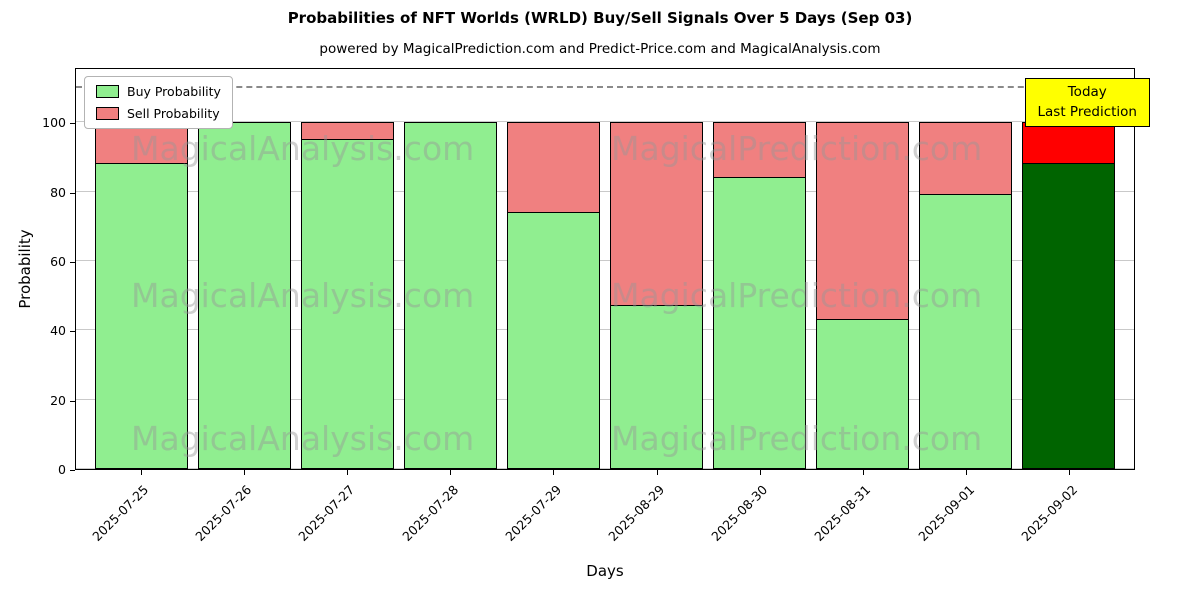  I want to click on y-tick-label: 100, so click(54, 123).